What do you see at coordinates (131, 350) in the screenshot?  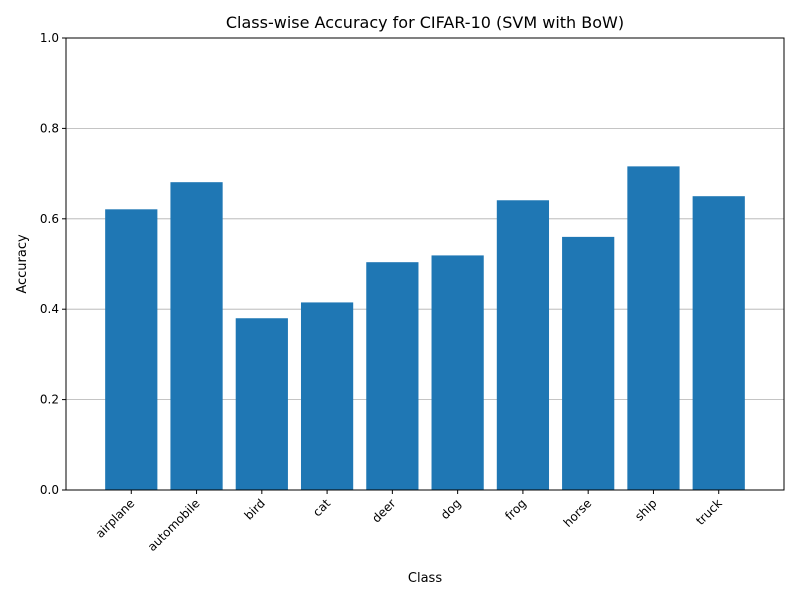 I see `bar-airplane` at bounding box center [131, 350].